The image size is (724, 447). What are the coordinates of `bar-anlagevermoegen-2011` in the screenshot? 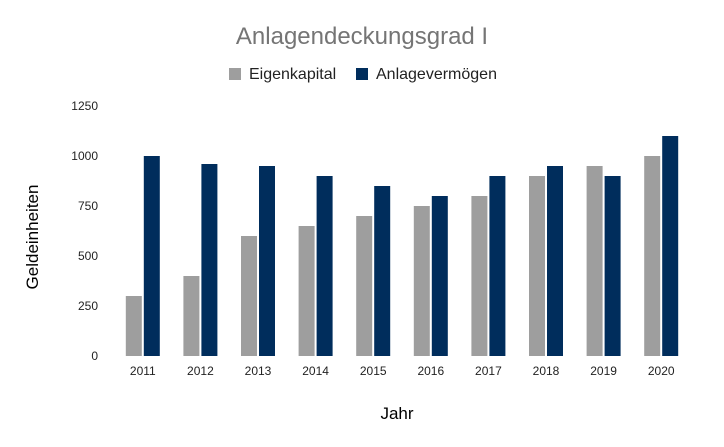 It's located at (151, 256).